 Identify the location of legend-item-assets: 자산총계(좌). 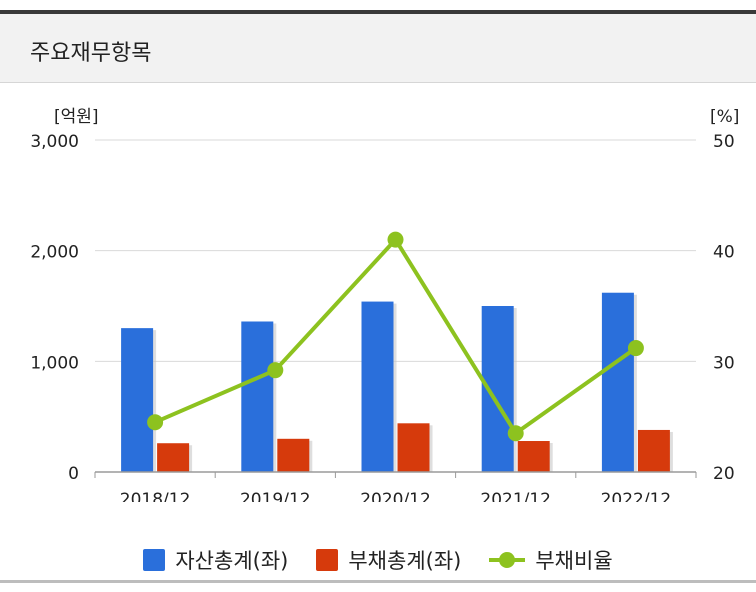
(215, 560).